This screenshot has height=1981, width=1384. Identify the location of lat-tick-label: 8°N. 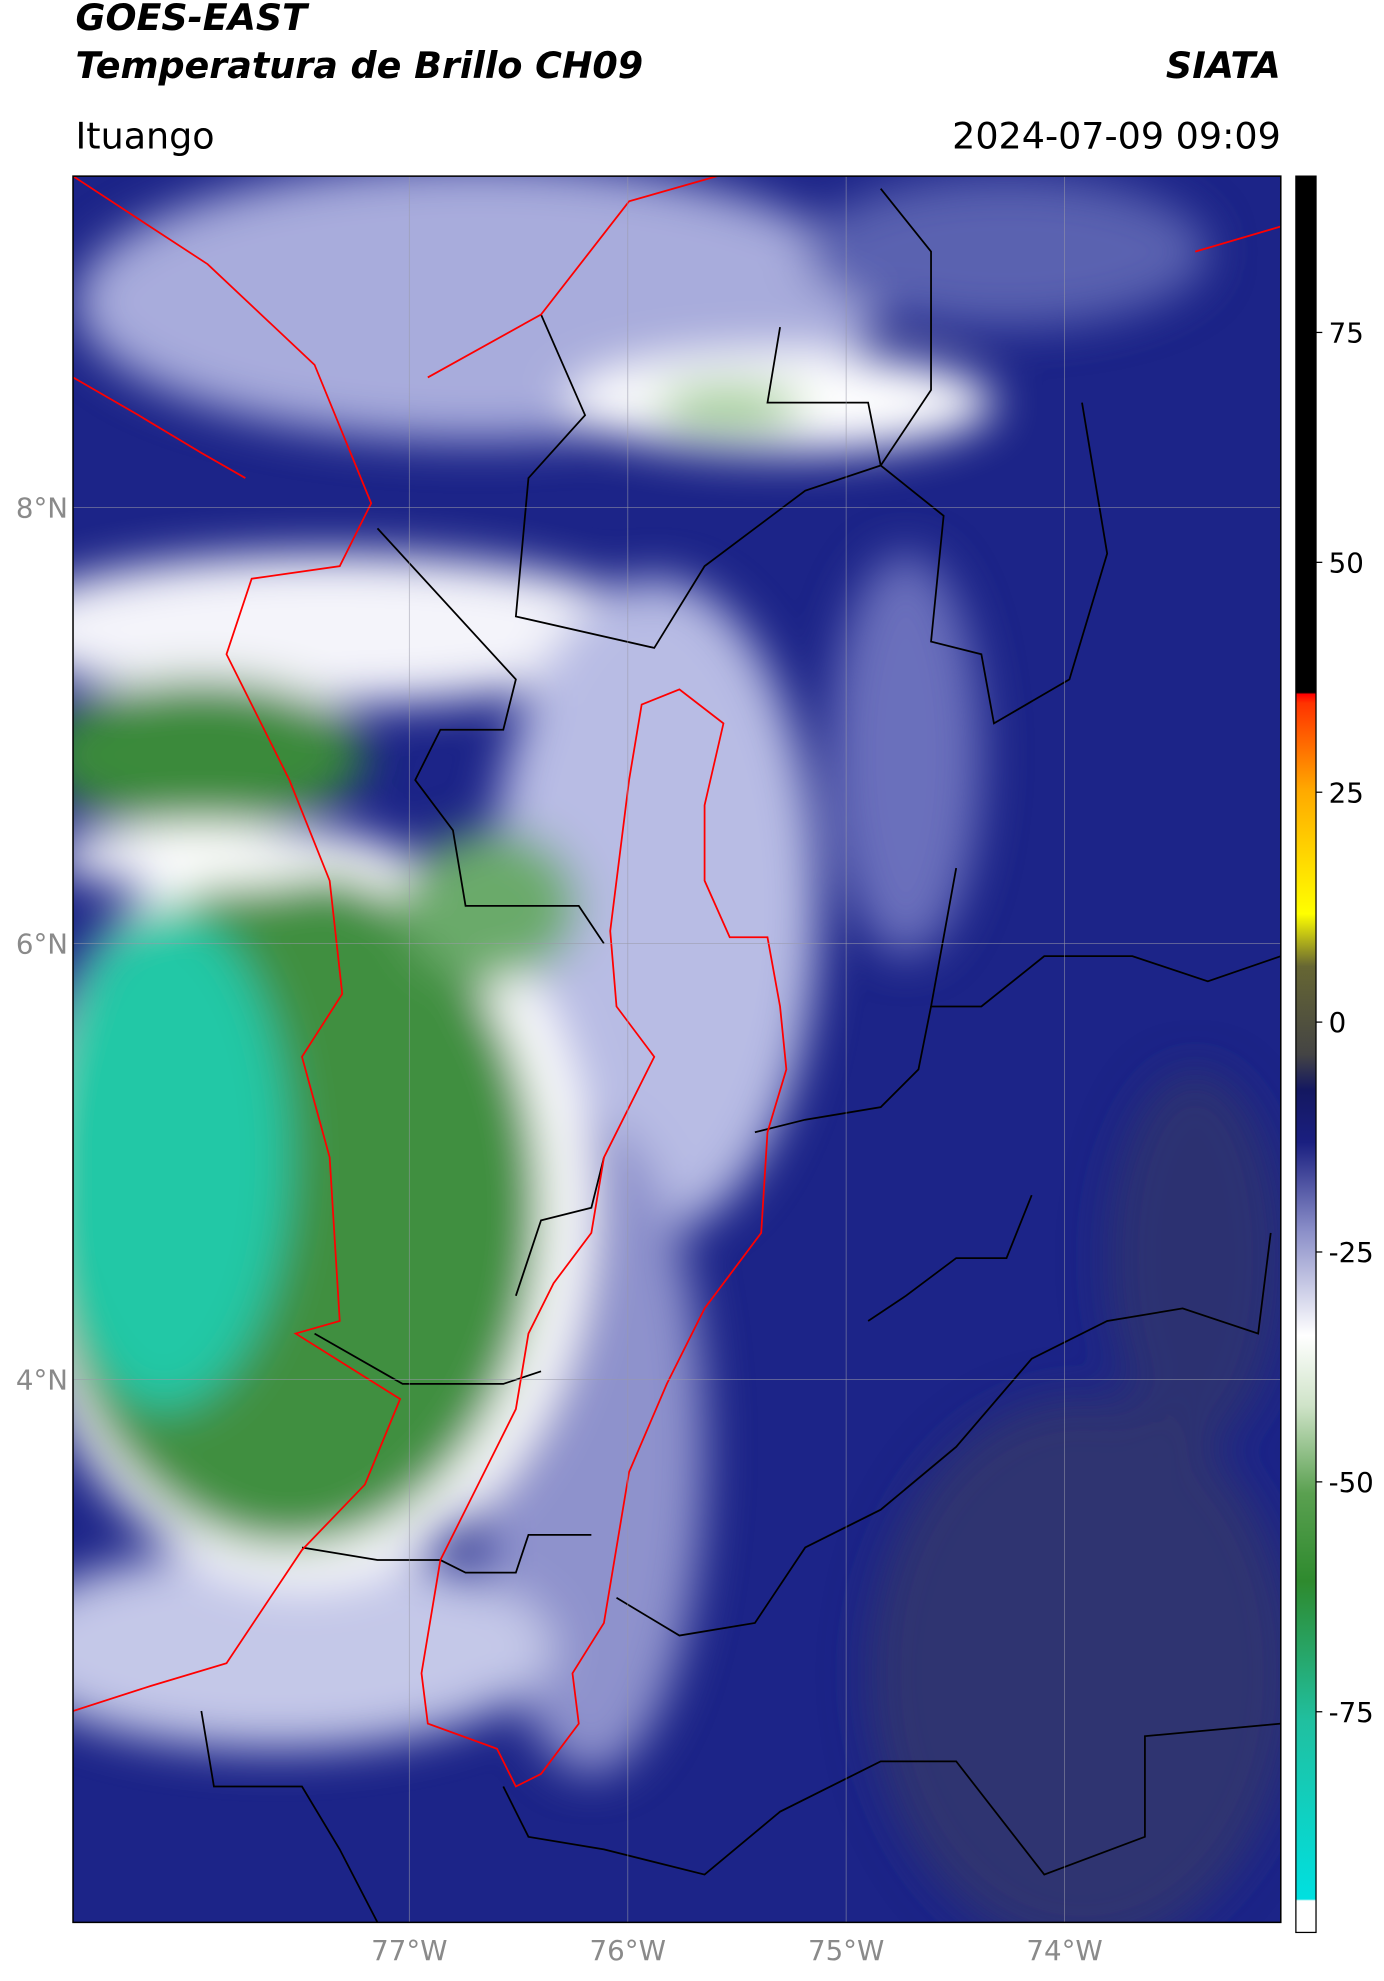
(42, 508).